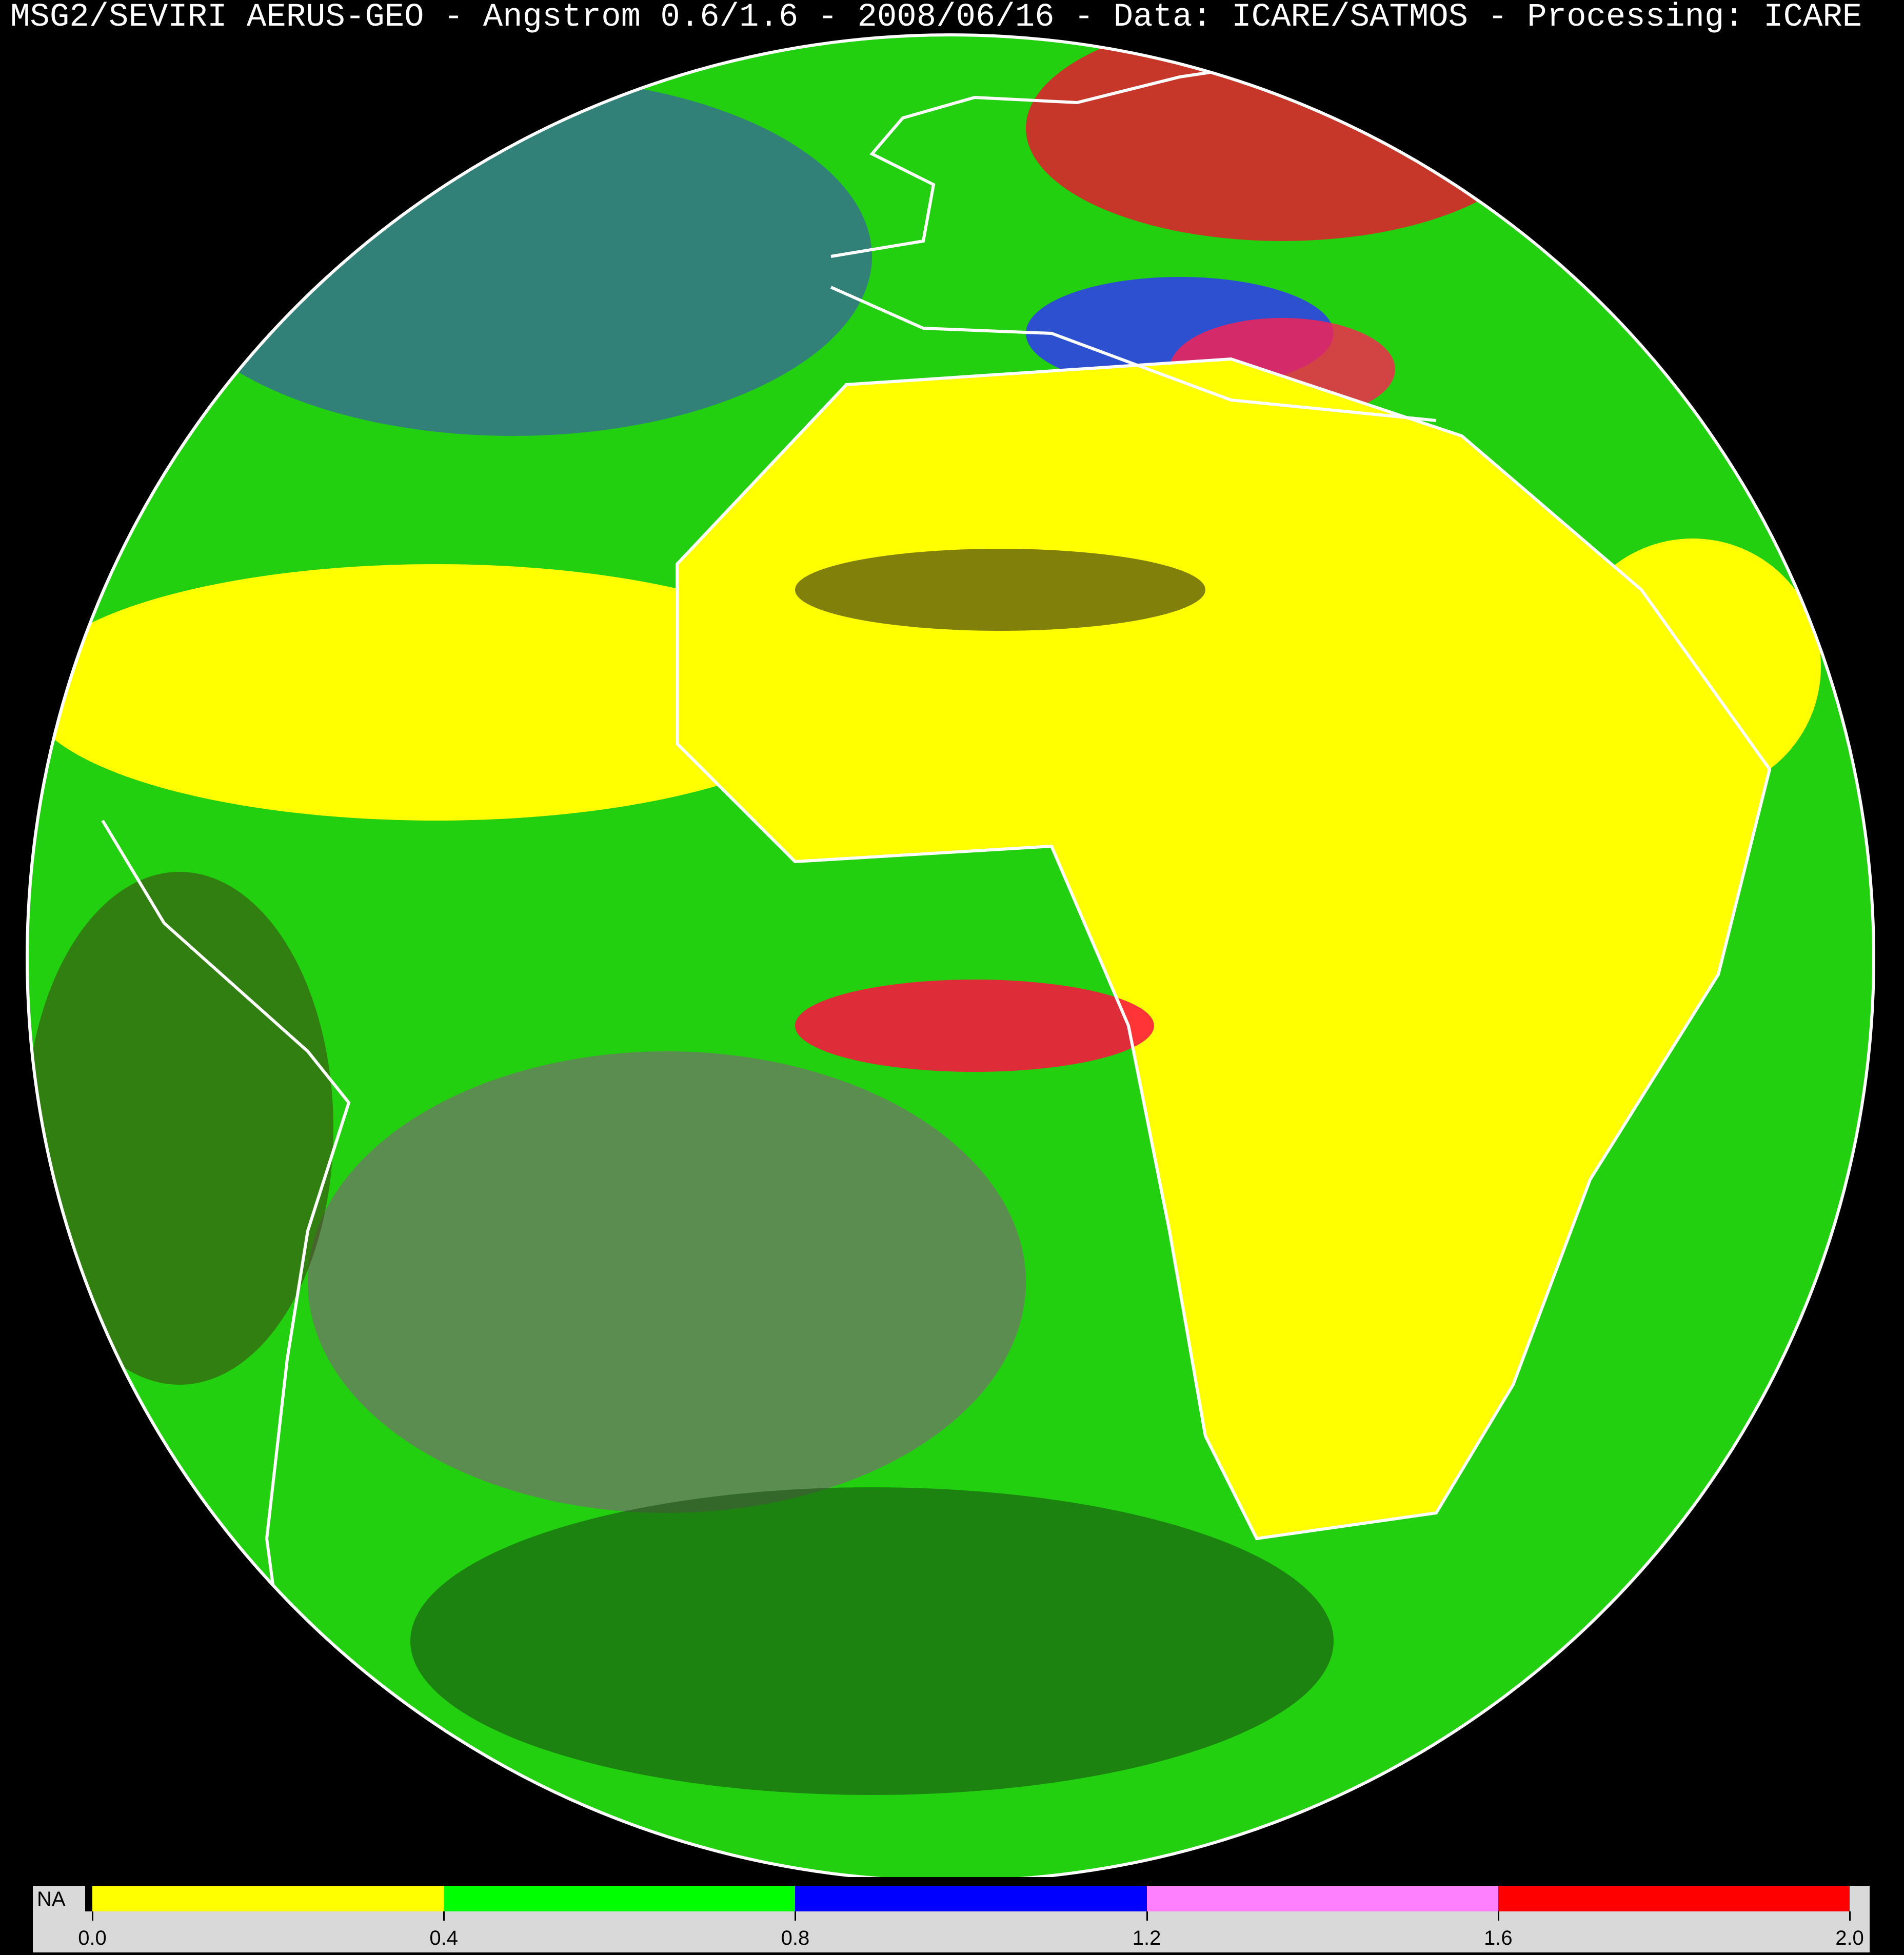  Describe the element at coordinates (795, 1938) in the screenshot. I see `legend-tick-label: 0.8` at that location.